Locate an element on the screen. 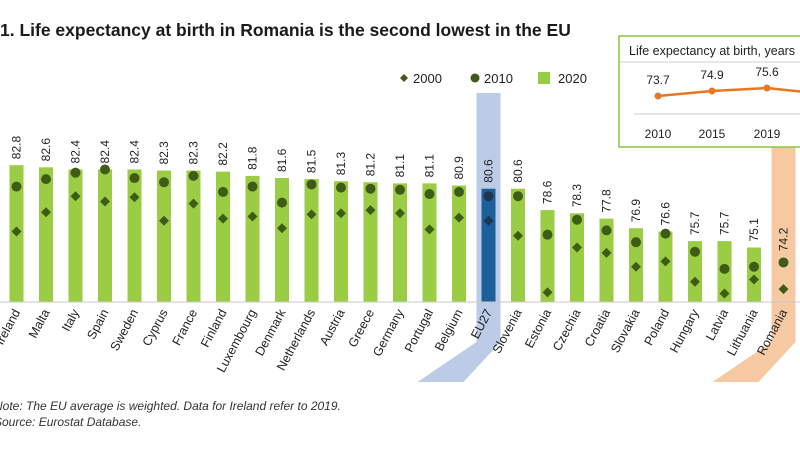 Image resolution: width=800 pixels, height=450 pixels. marker-2000-slovenia is located at coordinates (518, 235).